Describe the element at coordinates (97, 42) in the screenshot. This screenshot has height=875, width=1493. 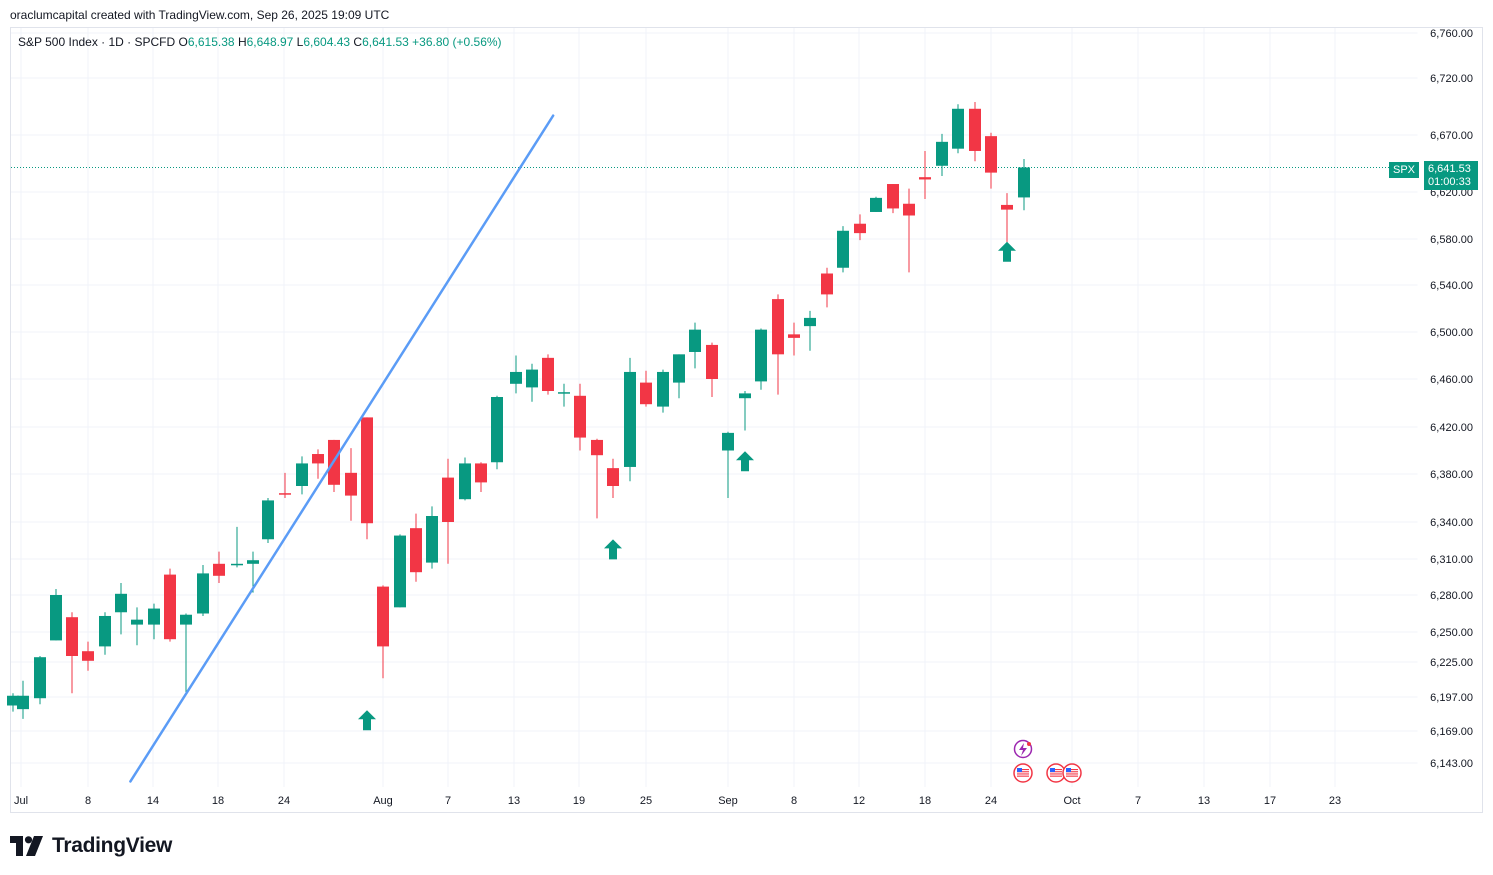
I see `legend-symbol: S&P 500 Index · 1D · SPCFD` at that location.